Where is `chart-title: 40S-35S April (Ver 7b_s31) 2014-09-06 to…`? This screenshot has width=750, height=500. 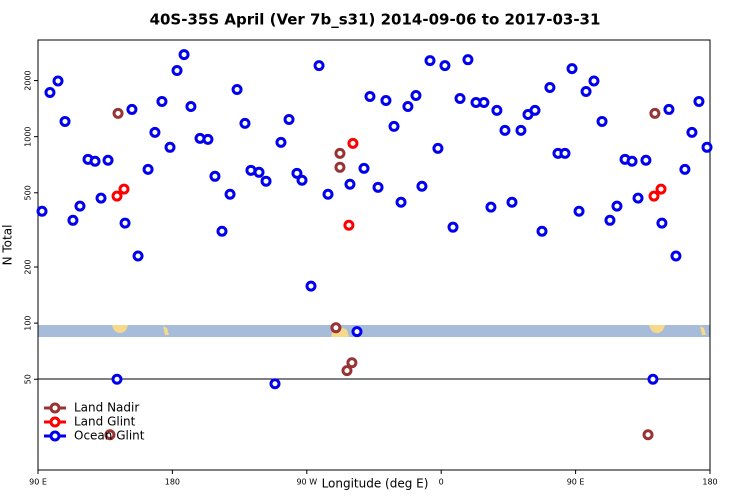 chart-title: 40S-35S April (Ver 7b_s31) 2014-09-06 to… is located at coordinates (375, 20).